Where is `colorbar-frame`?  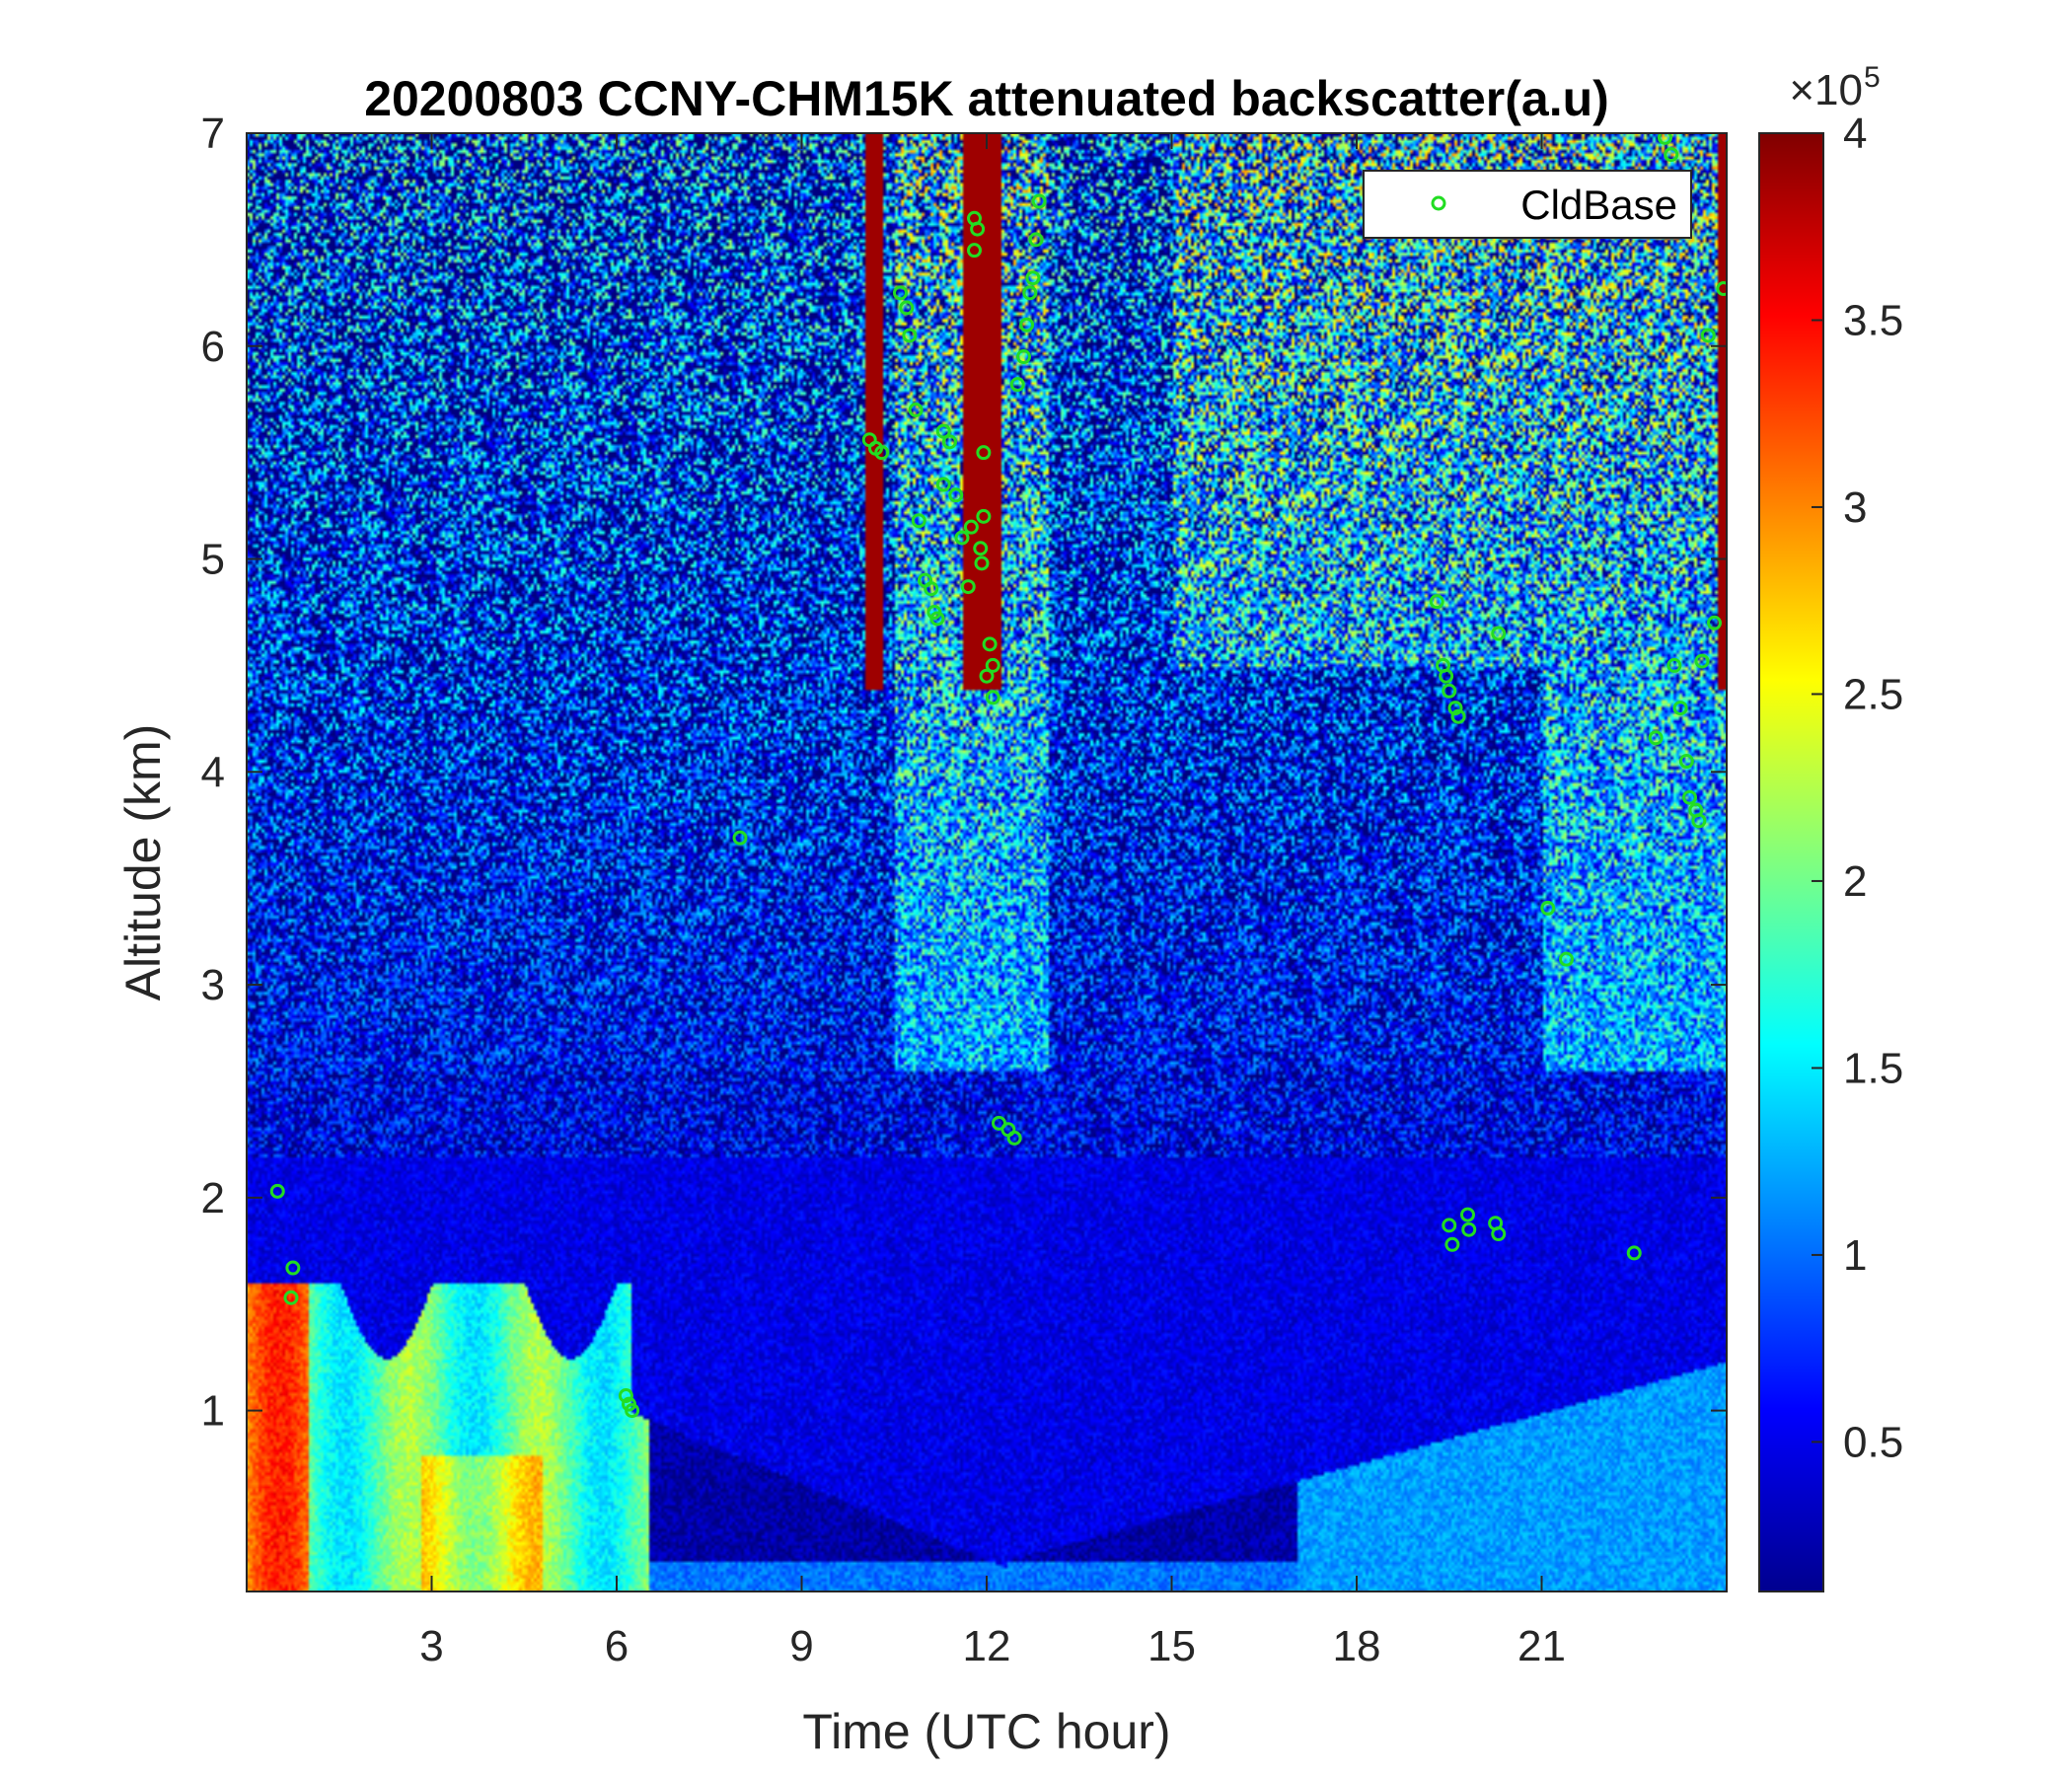
colorbar-frame is located at coordinates (1791, 862).